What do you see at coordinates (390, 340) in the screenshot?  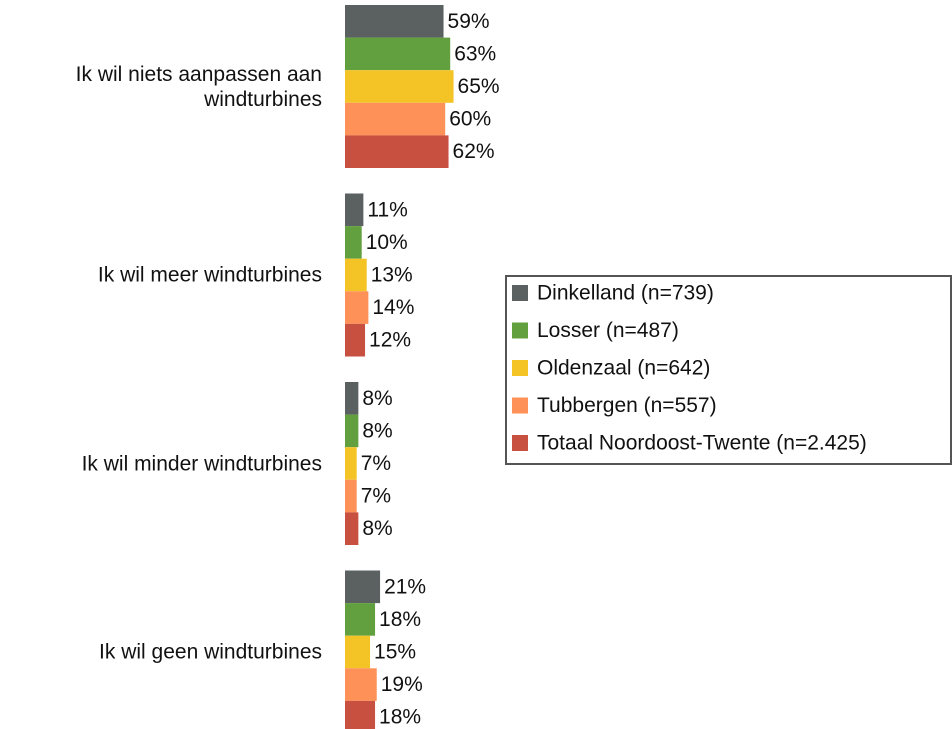 I see `value-label: 12%` at bounding box center [390, 340].